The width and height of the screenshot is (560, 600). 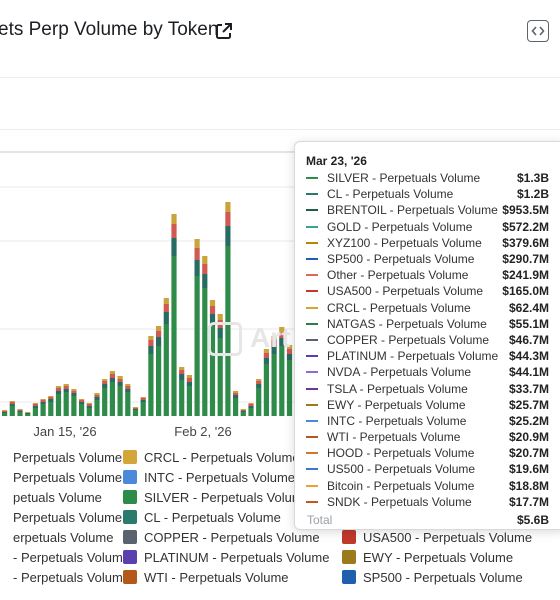 What do you see at coordinates (538, 31) in the screenshot?
I see `embed-code-button` at bounding box center [538, 31].